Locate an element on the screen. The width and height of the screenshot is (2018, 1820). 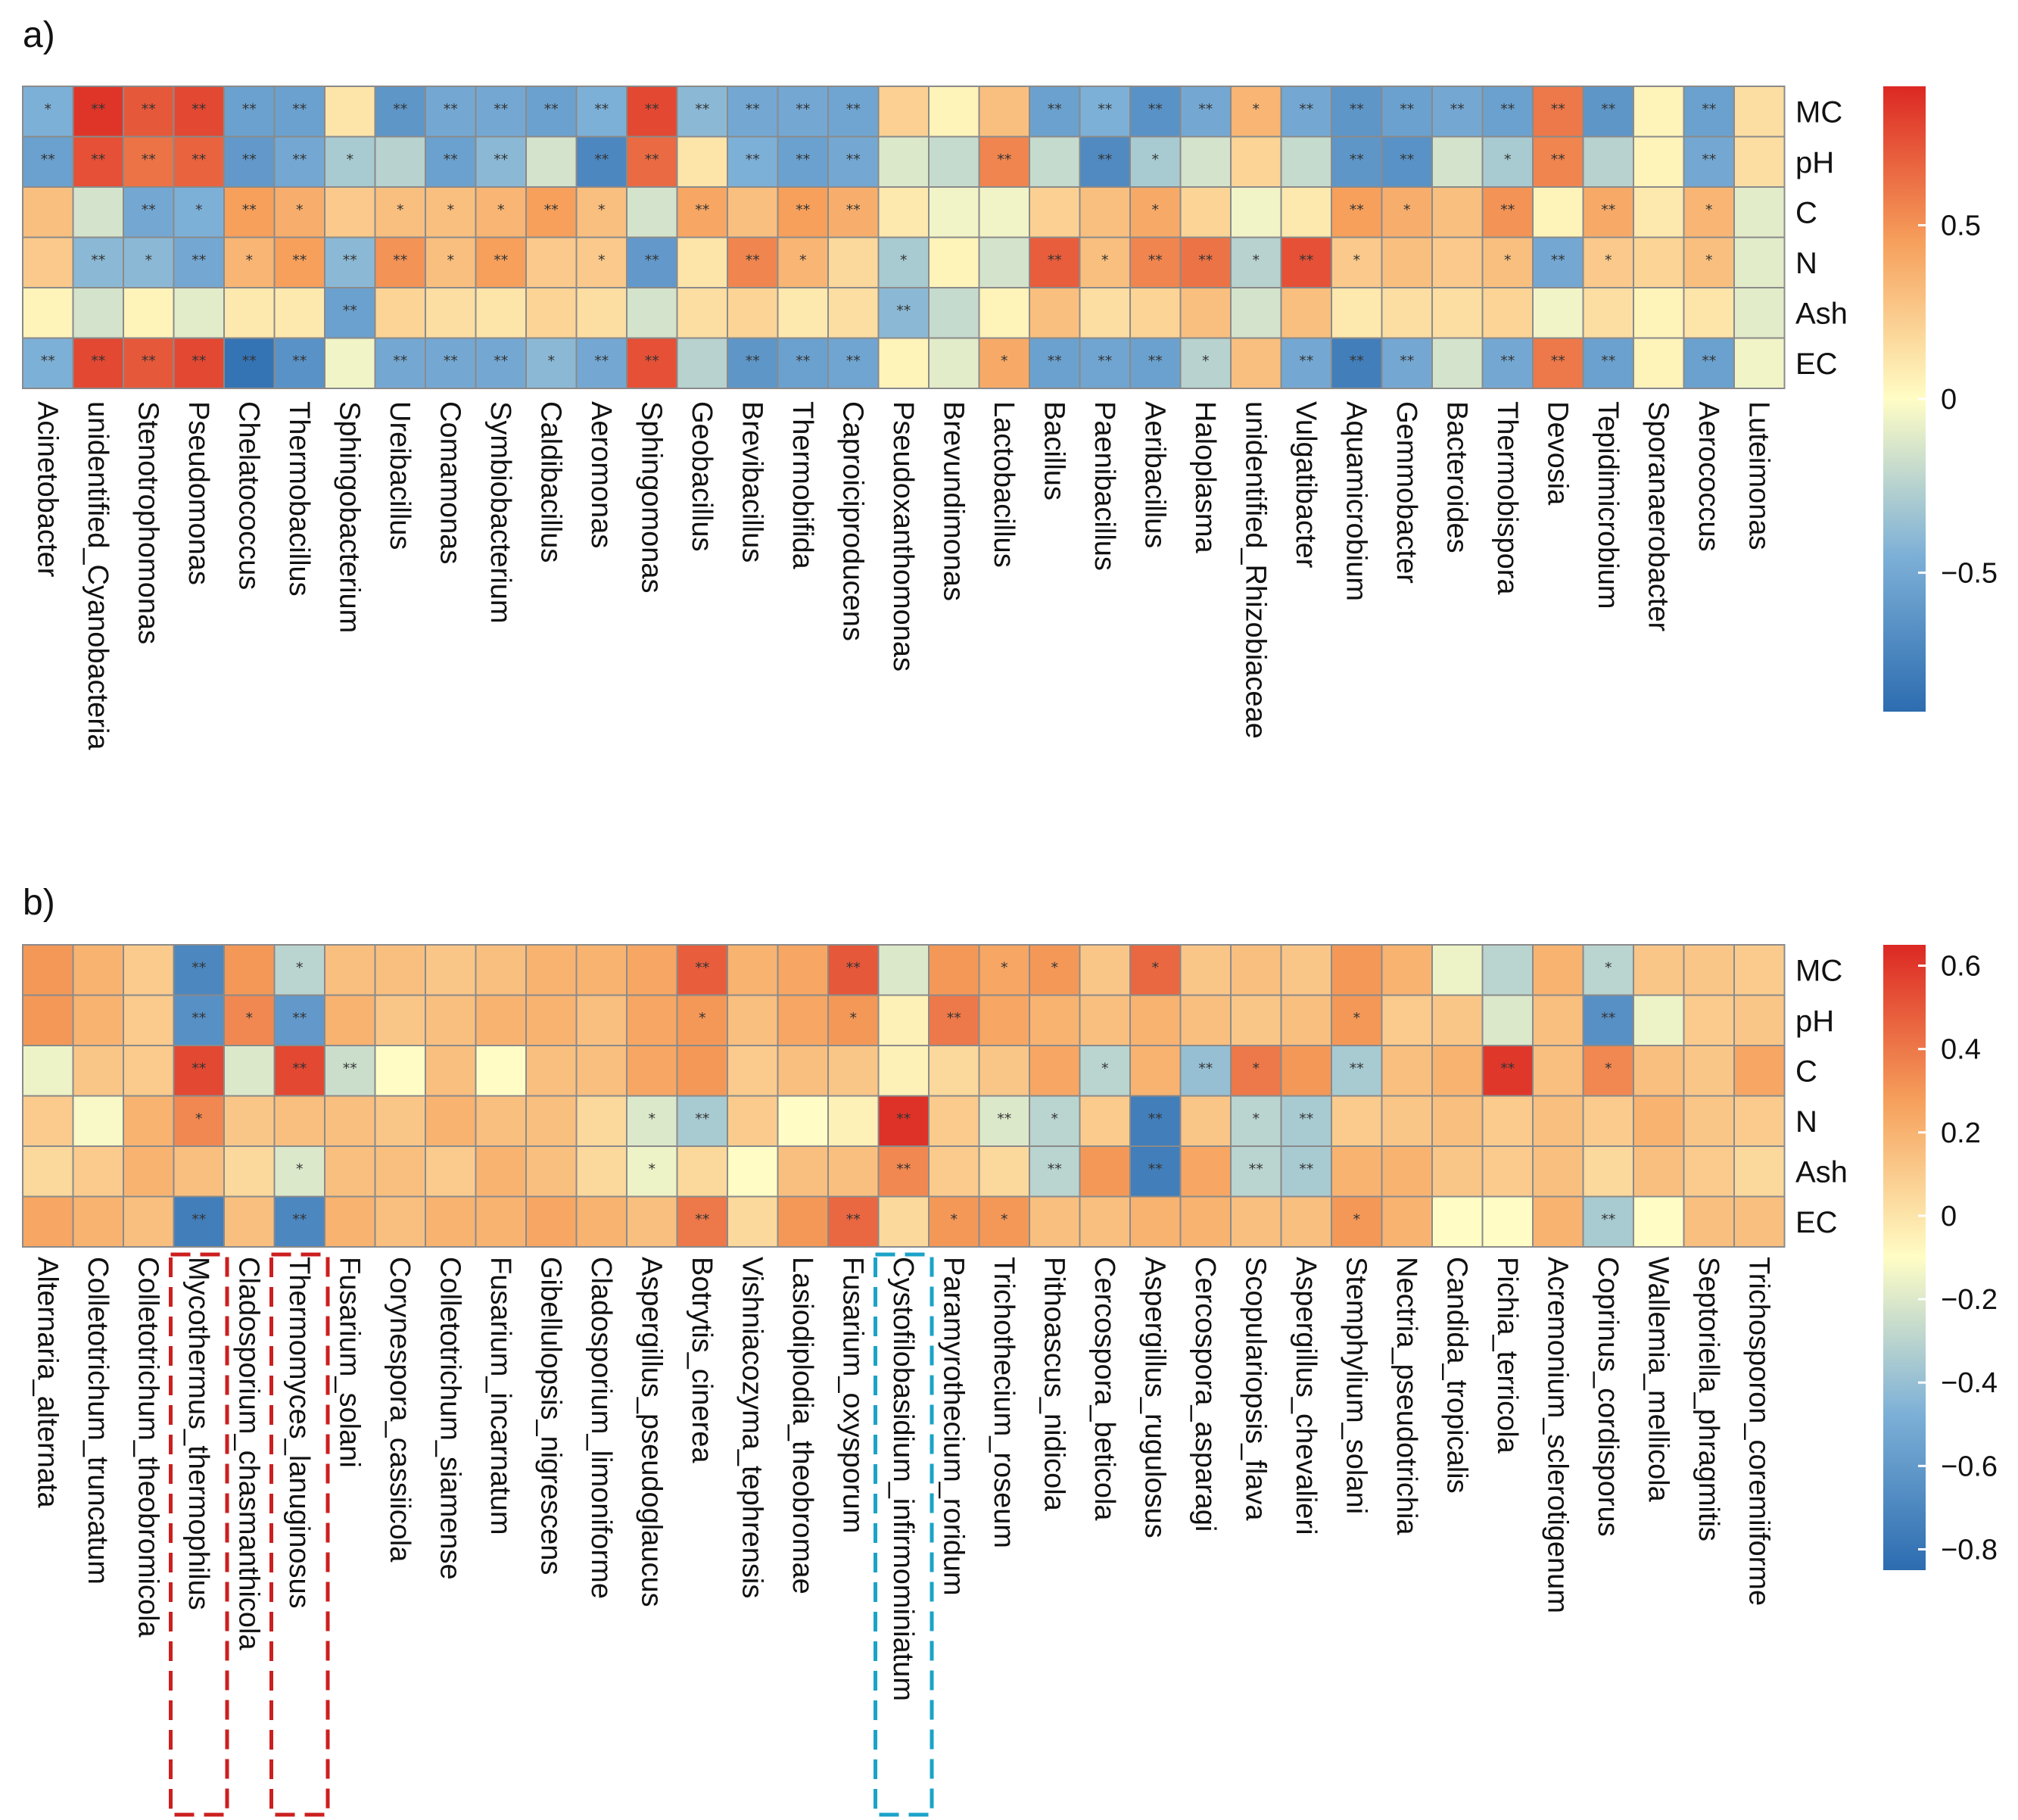
row-label: C is located at coordinates (1806, 1071).